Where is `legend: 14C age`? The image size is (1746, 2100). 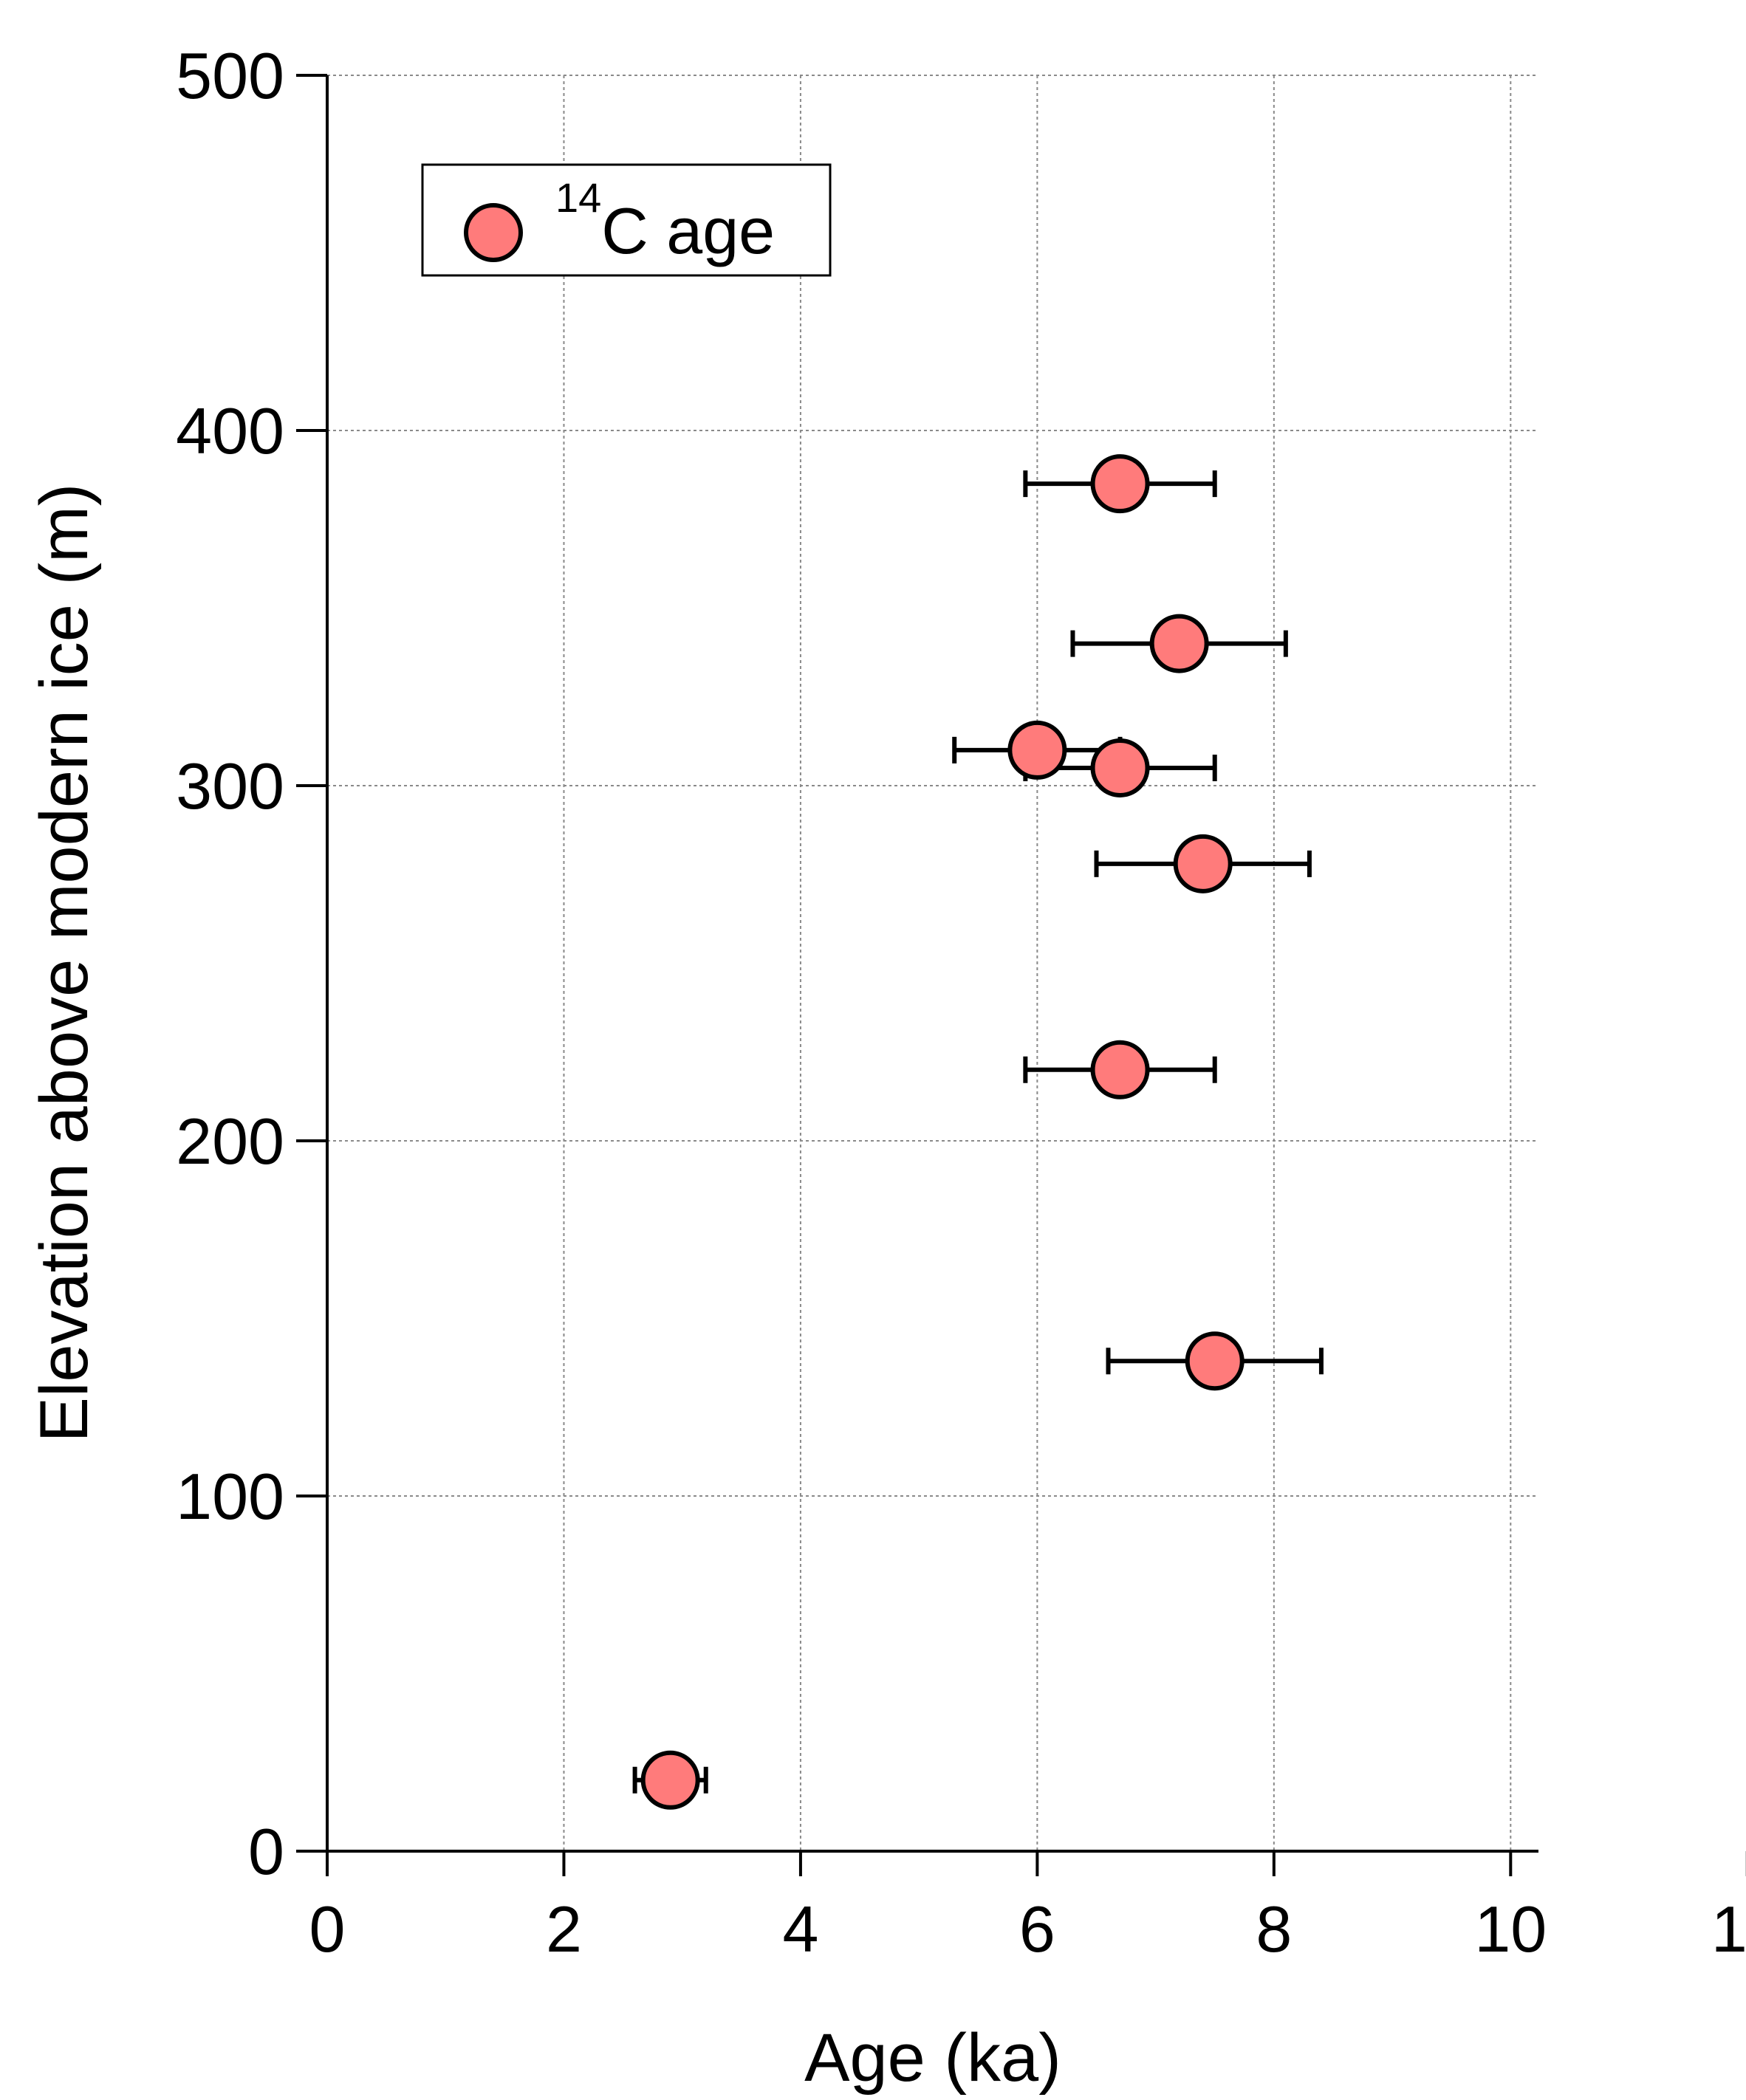 legend: 14C age is located at coordinates (626, 220).